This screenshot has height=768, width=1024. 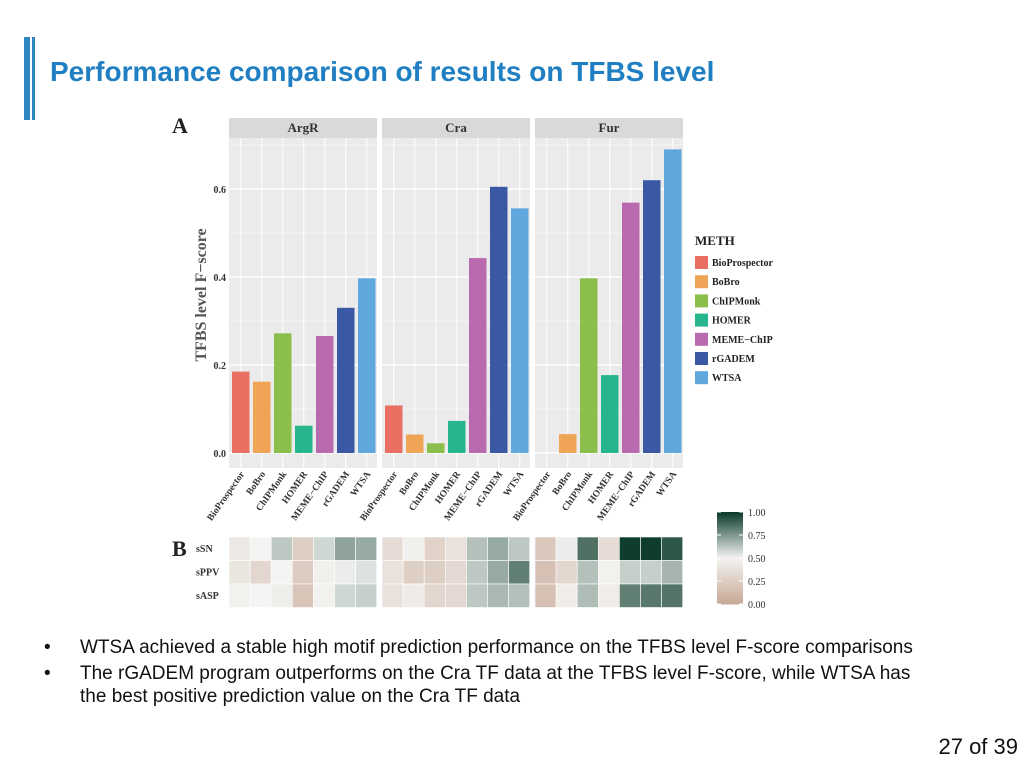 I want to click on panel-label-b: B, so click(x=179, y=548).